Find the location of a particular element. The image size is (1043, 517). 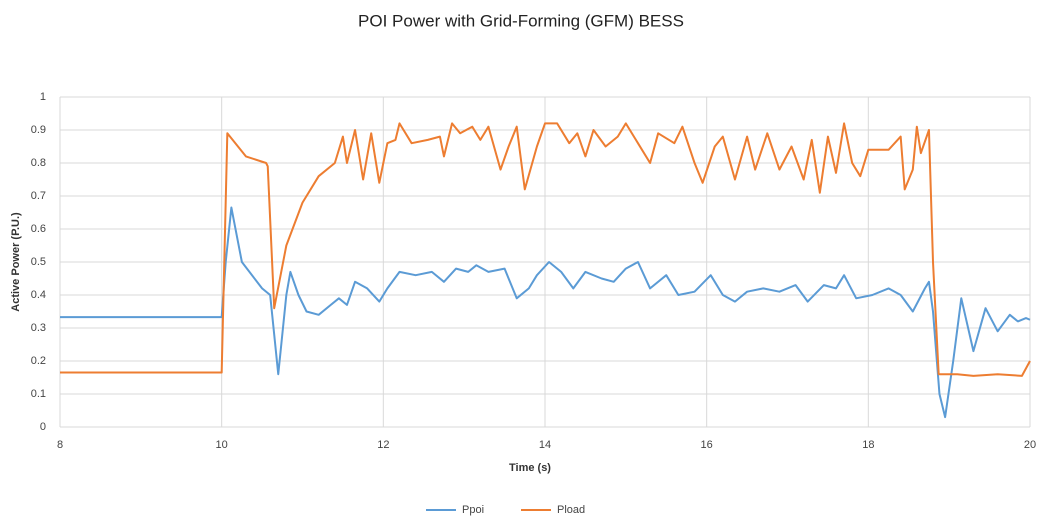

y-tick-label: 0.1 is located at coordinates (38, 394).